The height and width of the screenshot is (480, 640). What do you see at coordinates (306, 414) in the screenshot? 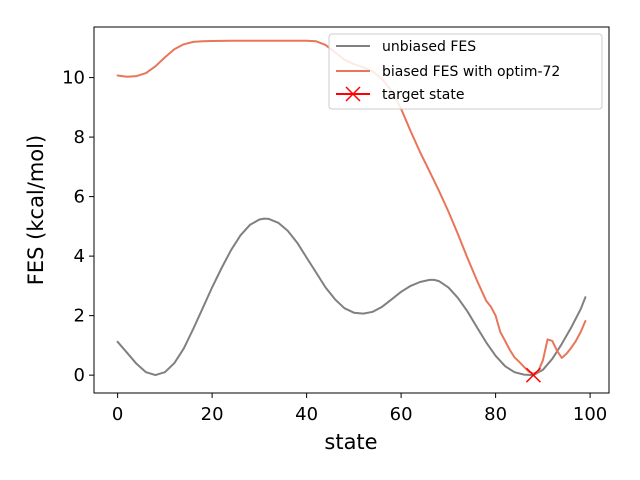
I see `x-tick-label: 40` at bounding box center [306, 414].